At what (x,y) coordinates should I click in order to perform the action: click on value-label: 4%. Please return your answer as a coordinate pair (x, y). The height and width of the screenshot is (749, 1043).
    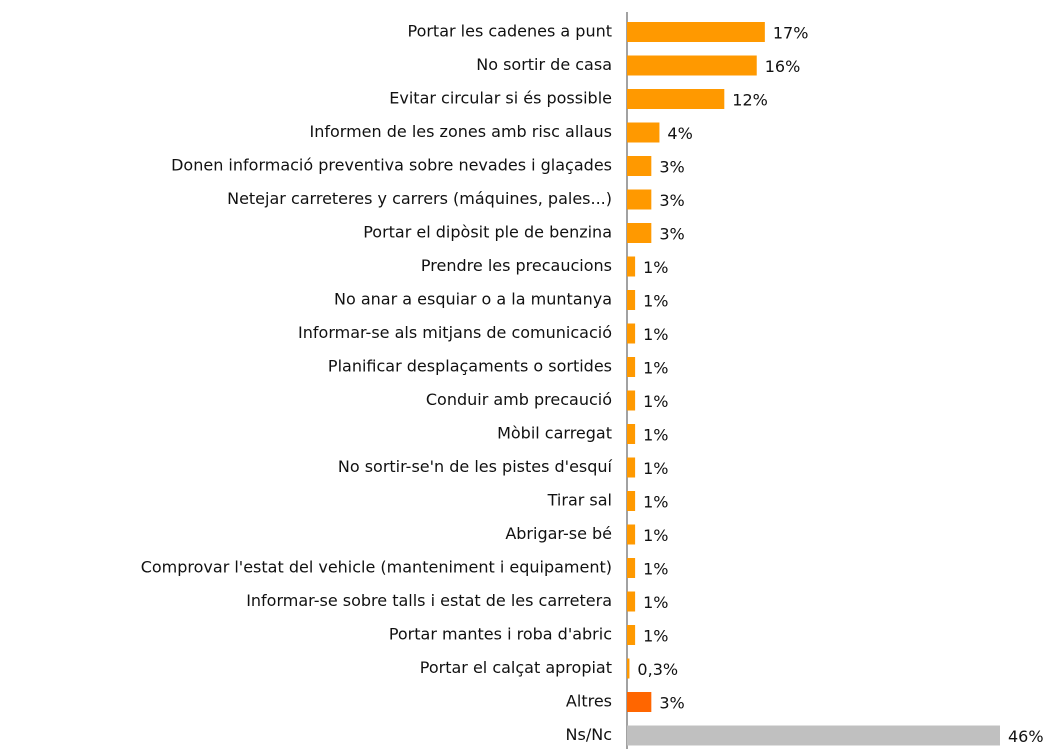
    Looking at the image, I should click on (679, 133).